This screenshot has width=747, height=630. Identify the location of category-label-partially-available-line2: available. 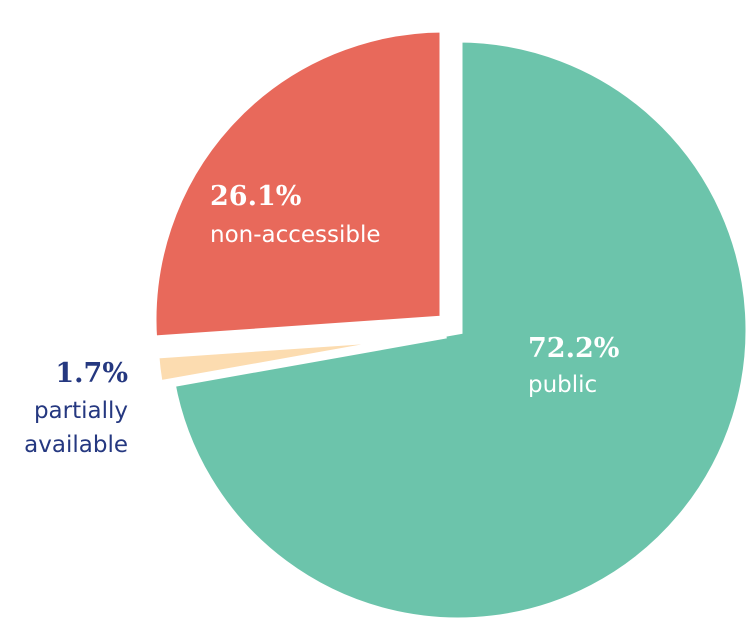
(76, 445).